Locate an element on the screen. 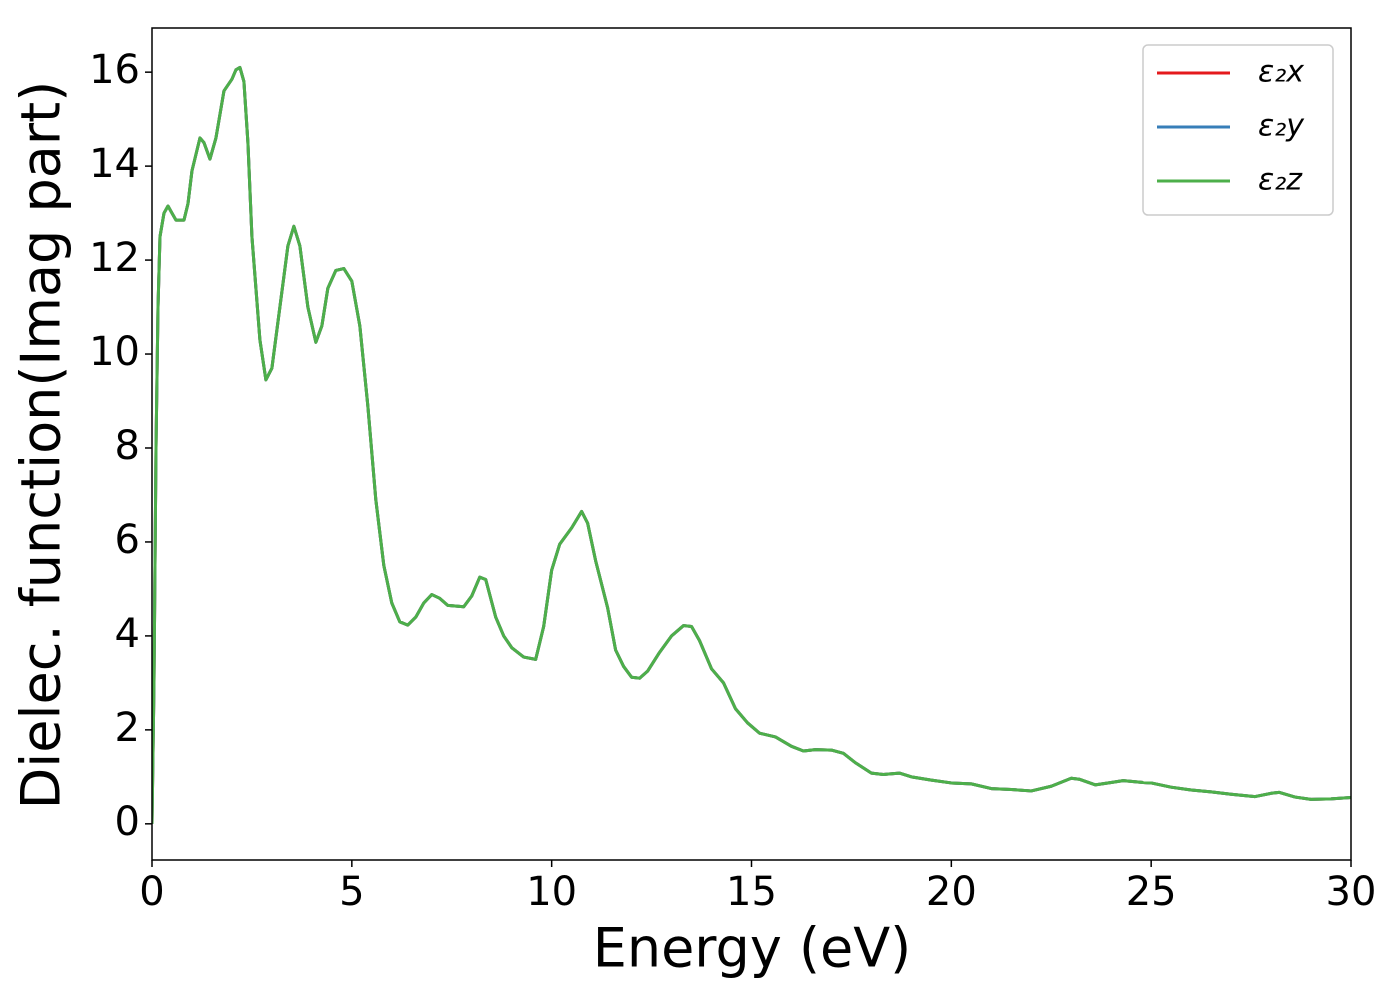  x-tick-label: 15 is located at coordinates (751, 892).